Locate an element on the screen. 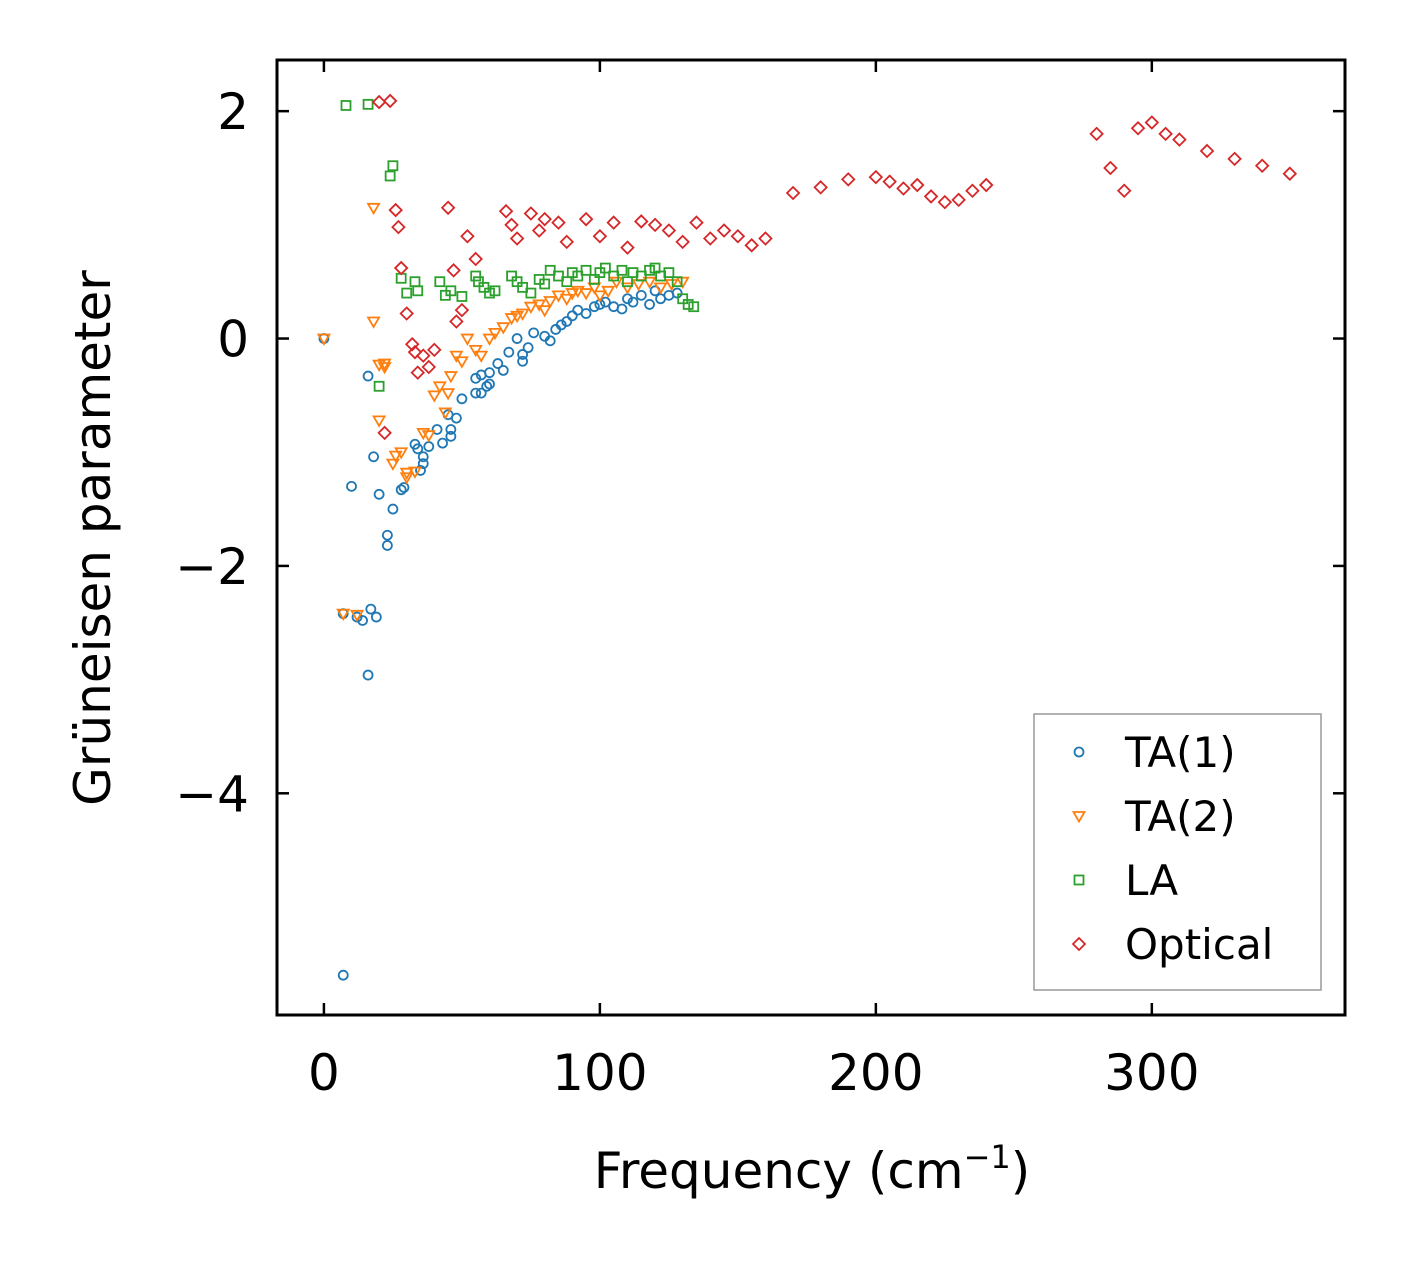 The height and width of the screenshot is (1264, 1406). y-axis-title: Grüneisen parameter is located at coordinates (93, 538).